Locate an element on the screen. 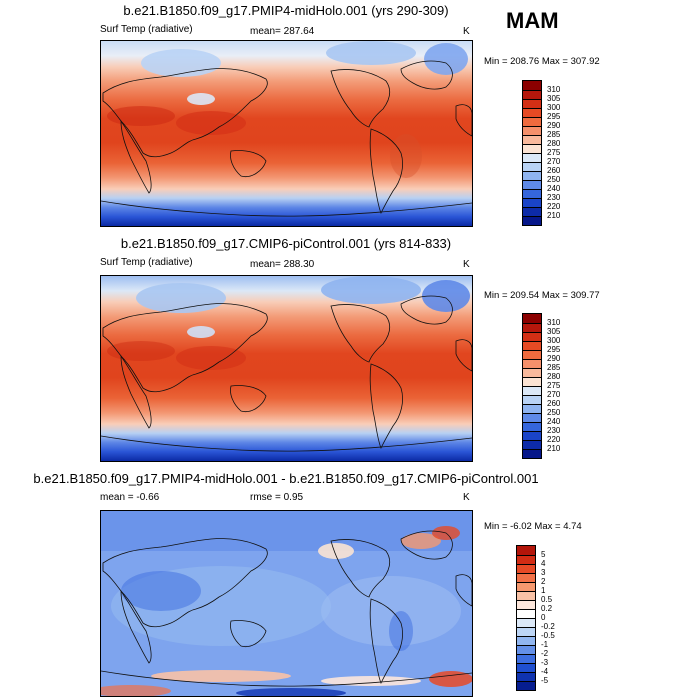  colorbar-tick-label: 0.5 is located at coordinates (547, 599).